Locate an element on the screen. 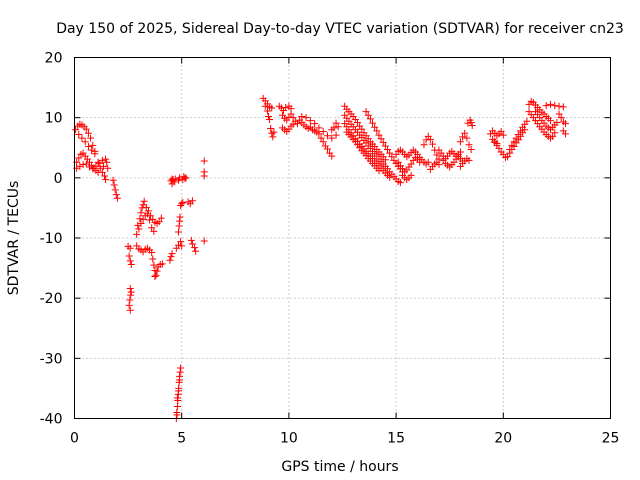 This screenshot has width=640, height=480. y-tick-label: -30 is located at coordinates (51, 359).